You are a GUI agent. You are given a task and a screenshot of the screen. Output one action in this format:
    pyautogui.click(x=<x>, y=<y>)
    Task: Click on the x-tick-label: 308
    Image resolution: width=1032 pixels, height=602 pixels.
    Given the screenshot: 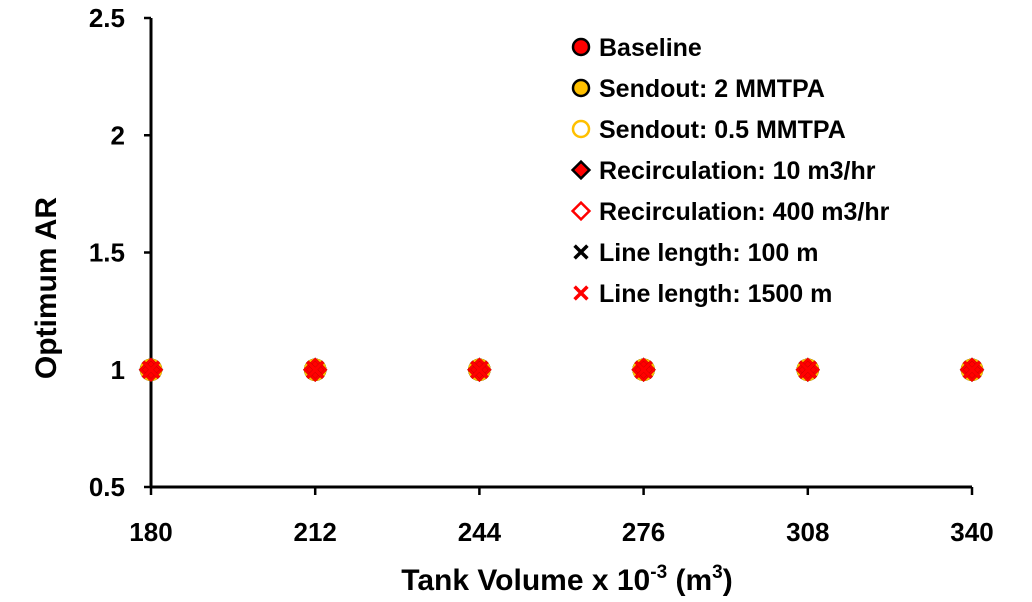 What is the action you would take?
    pyautogui.click(x=807, y=532)
    